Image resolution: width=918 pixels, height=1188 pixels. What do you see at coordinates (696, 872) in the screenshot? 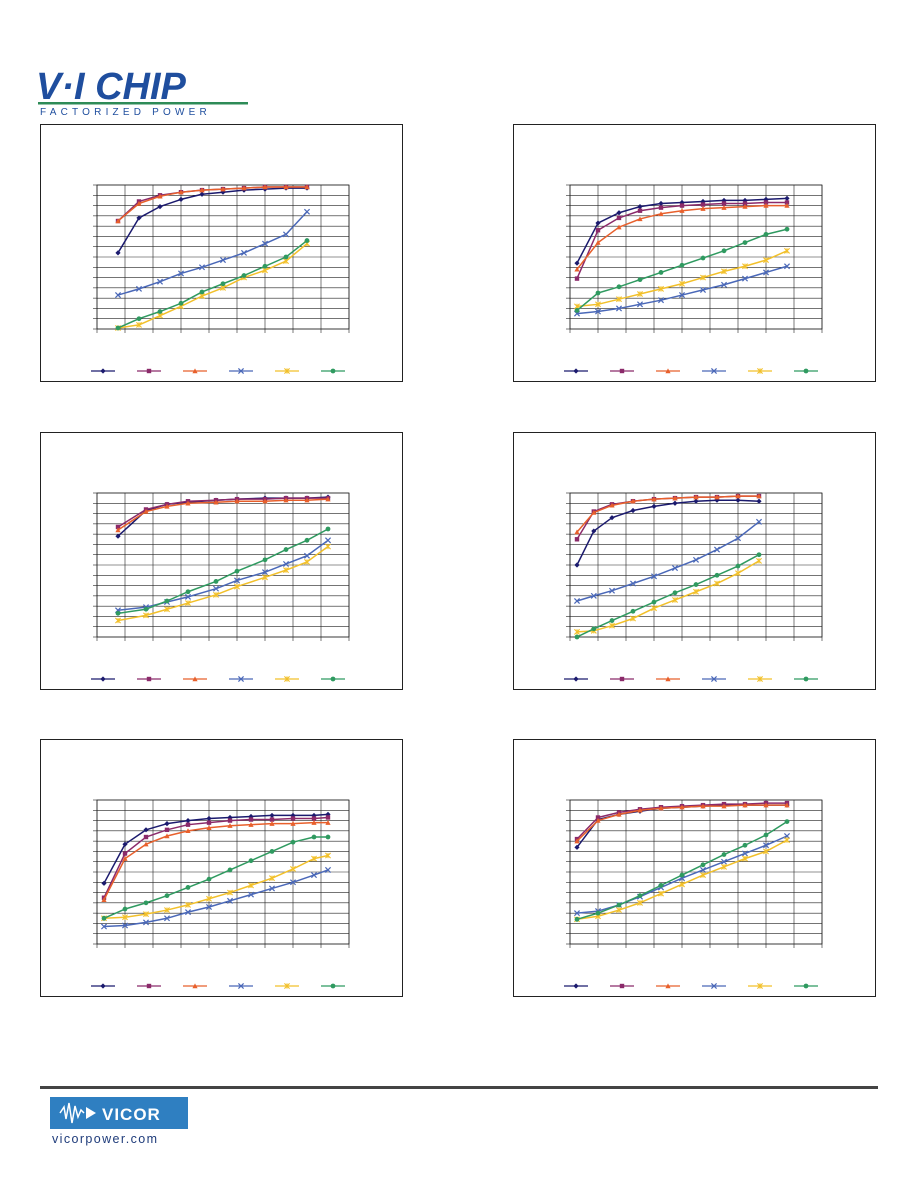
I see `plot-frame` at bounding box center [696, 872].